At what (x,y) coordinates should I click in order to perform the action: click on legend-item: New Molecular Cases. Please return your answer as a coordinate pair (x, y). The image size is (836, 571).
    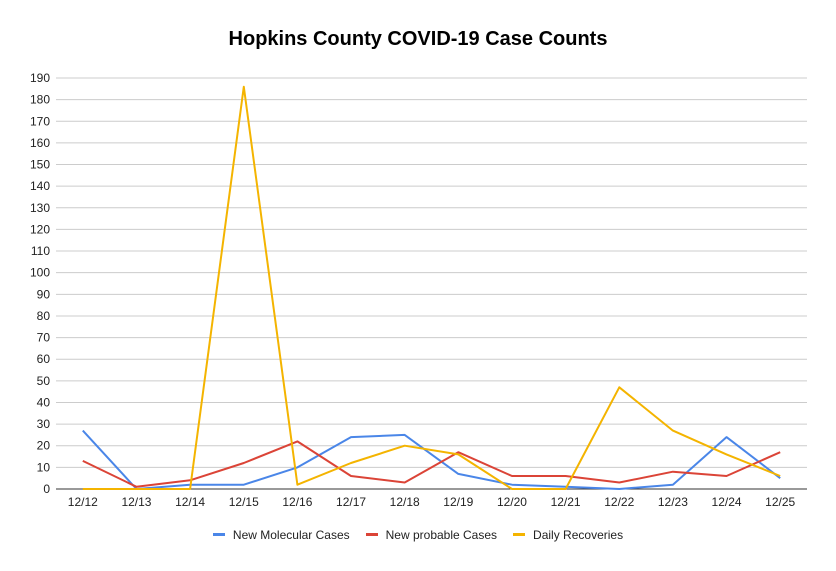
    Looking at the image, I should click on (281, 534).